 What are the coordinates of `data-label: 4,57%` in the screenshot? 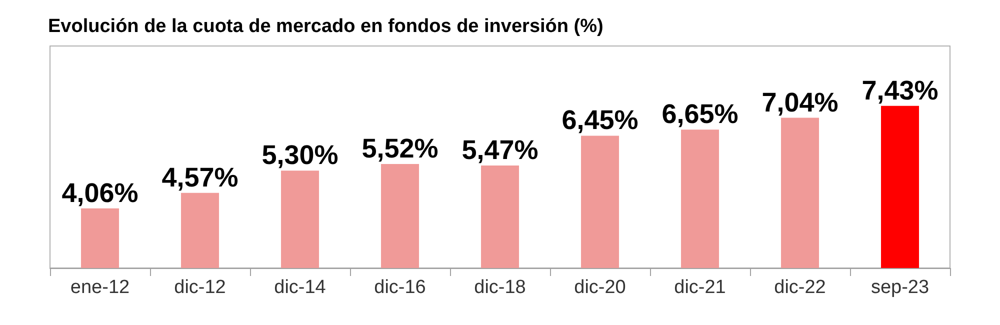 It's located at (200, 177).